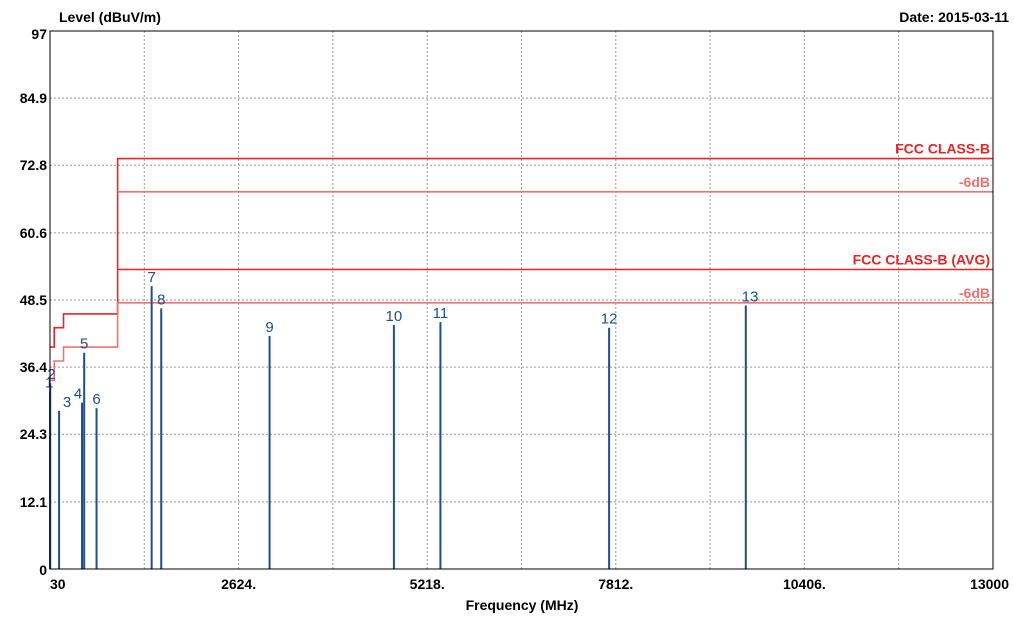  What do you see at coordinates (804, 584) in the screenshot?
I see `x-tick-label: 10406.` at bounding box center [804, 584].